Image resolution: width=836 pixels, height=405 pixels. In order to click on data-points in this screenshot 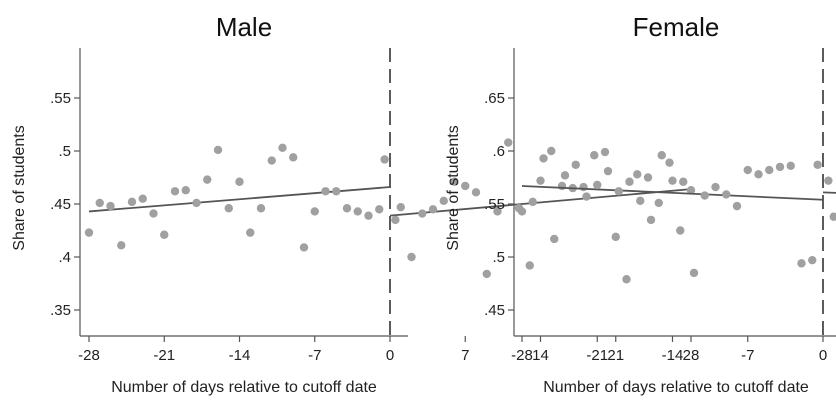, I will do `click(676, 214)`.